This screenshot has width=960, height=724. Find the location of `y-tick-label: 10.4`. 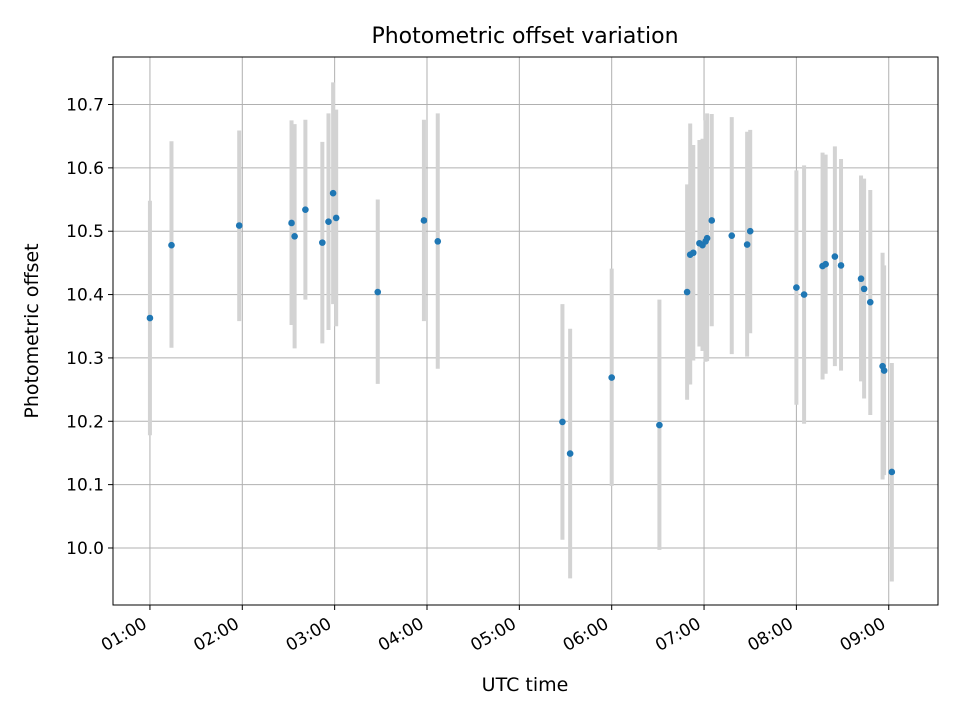

y-tick-label: 10.4 is located at coordinates (85, 296).